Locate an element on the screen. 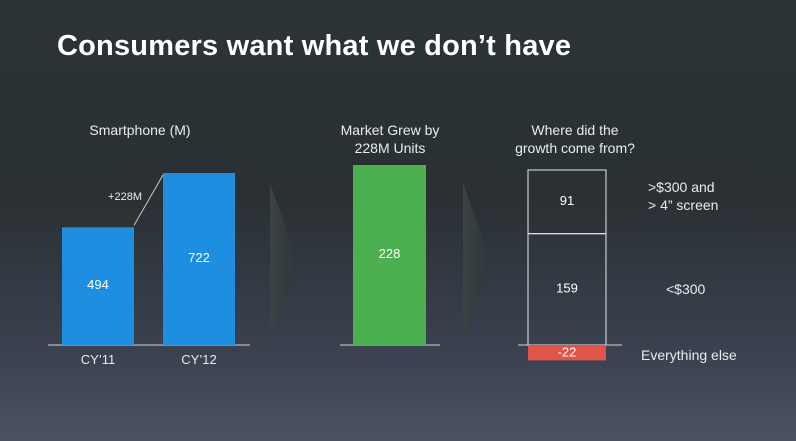 The height and width of the screenshot is (441, 796). bar-value-label: 494 is located at coordinates (98, 284).